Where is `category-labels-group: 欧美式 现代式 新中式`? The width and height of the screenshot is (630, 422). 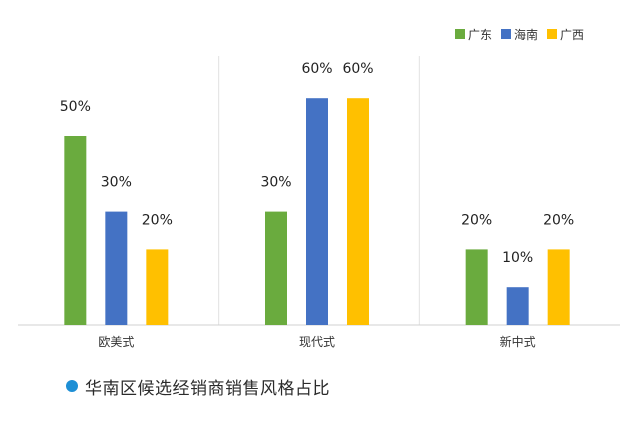
category-labels-group: 欧美式 现代式 新中式 is located at coordinates (316, 341).